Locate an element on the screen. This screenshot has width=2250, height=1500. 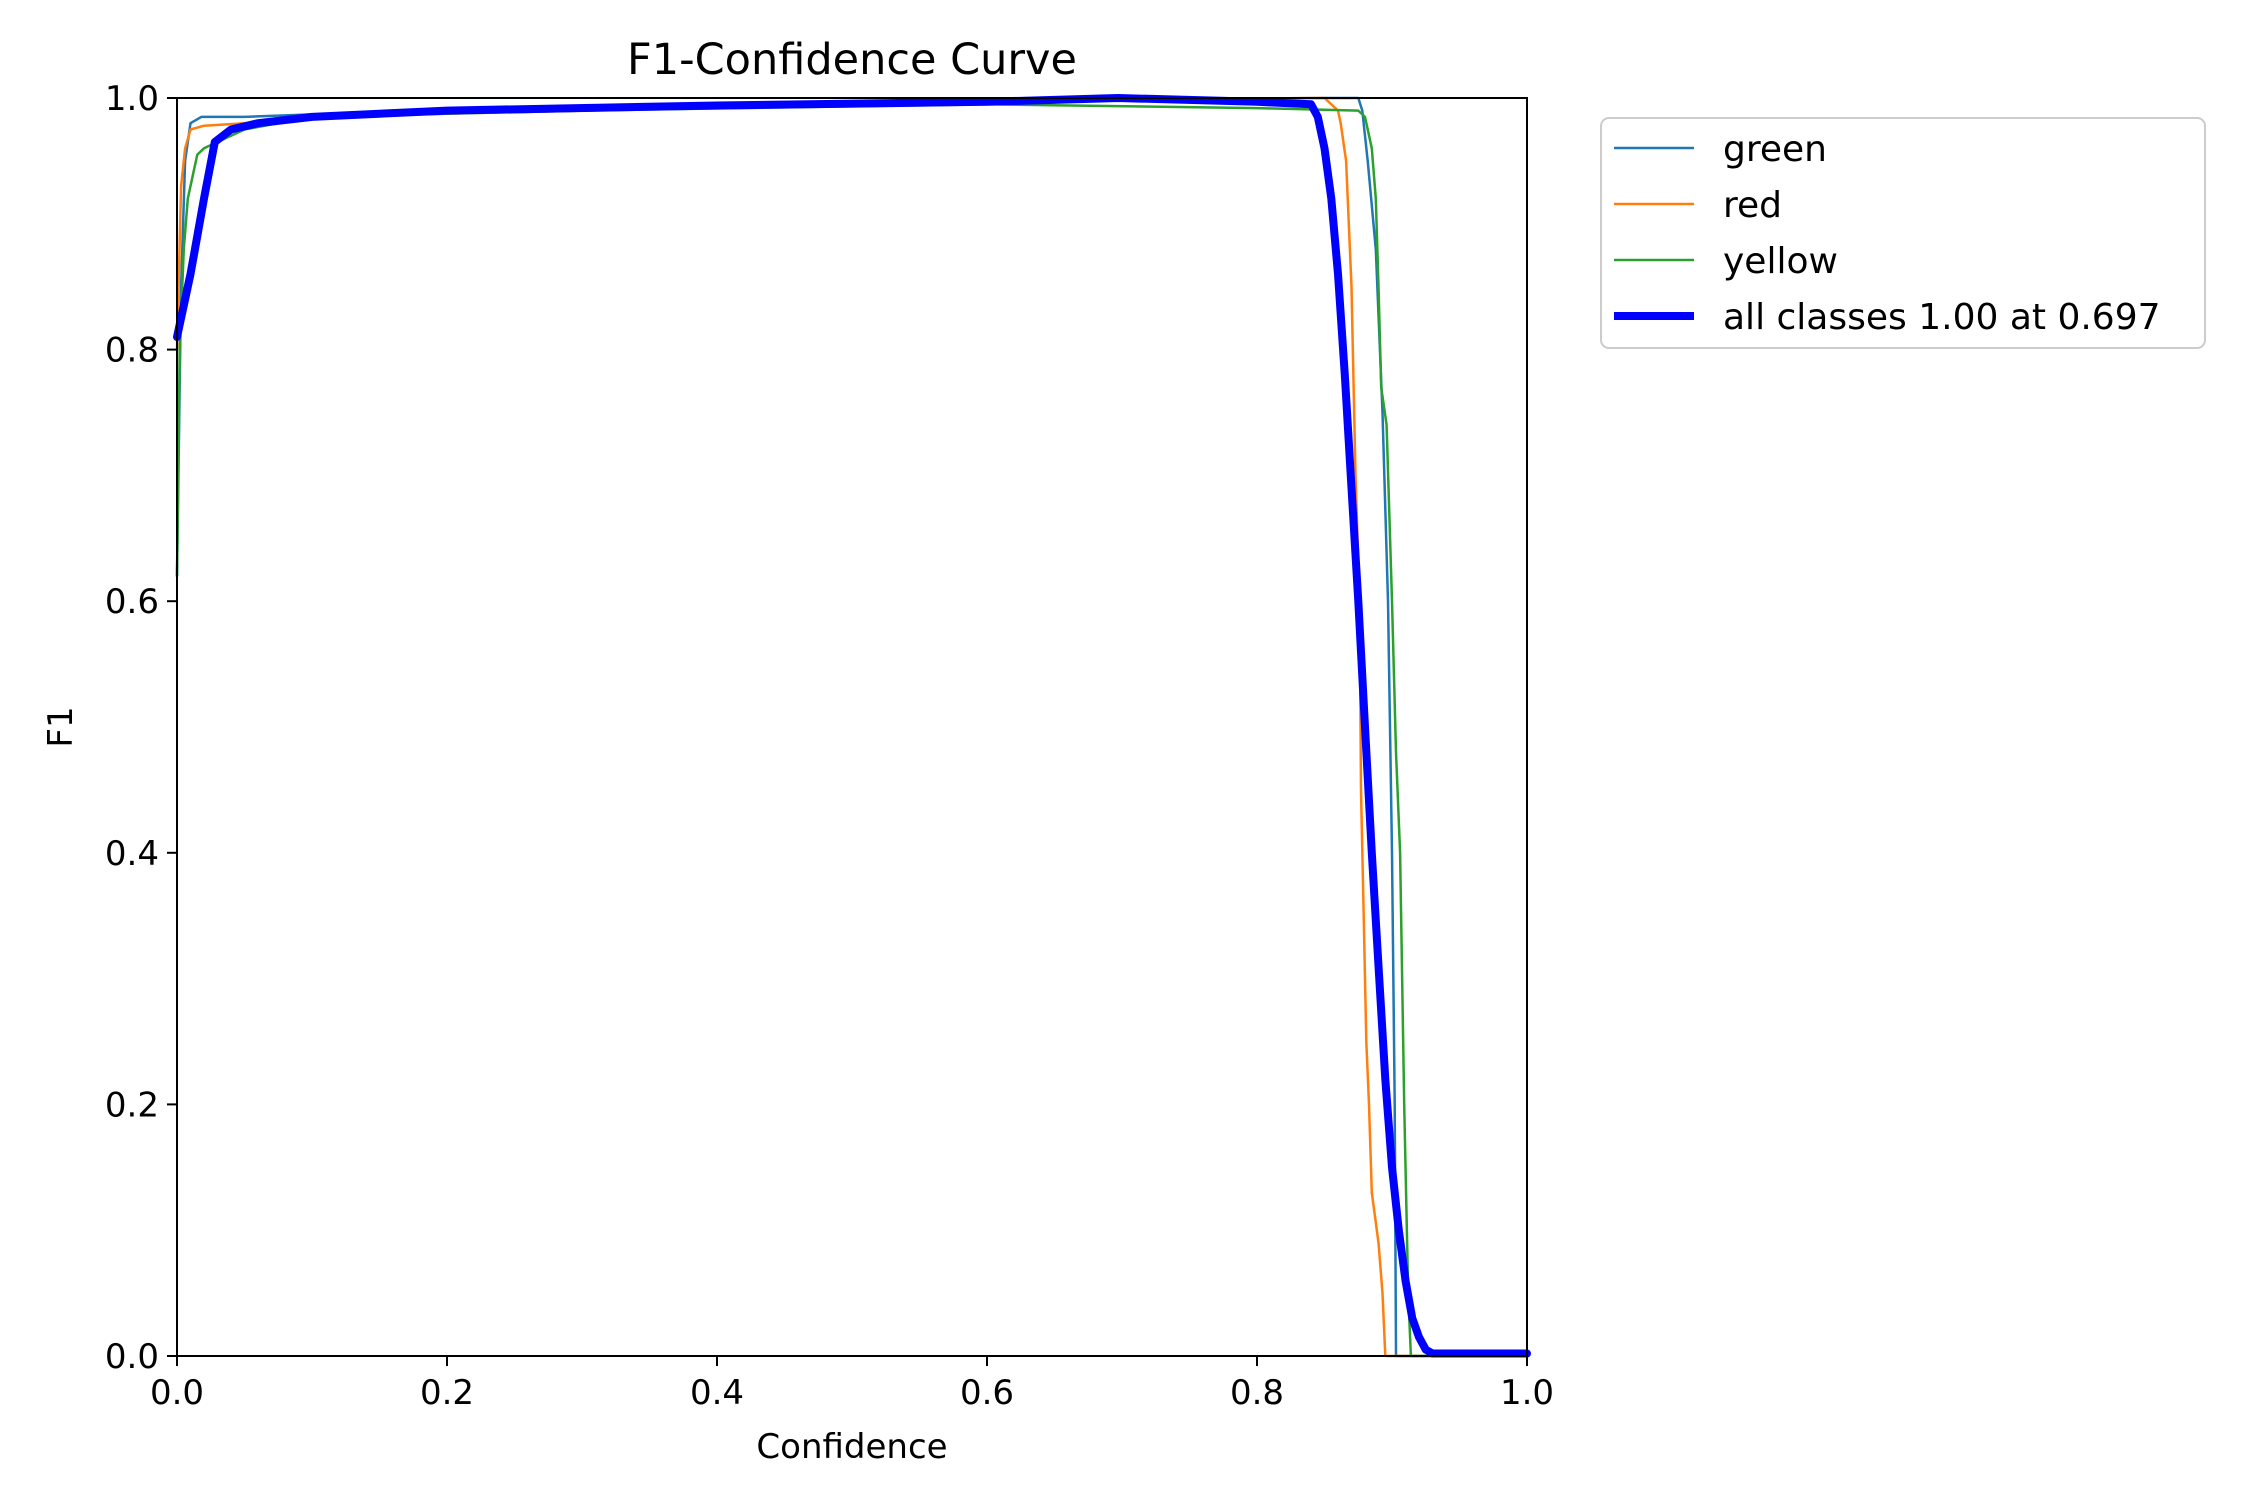
y-tick-label: 1.0 is located at coordinates (132, 99).